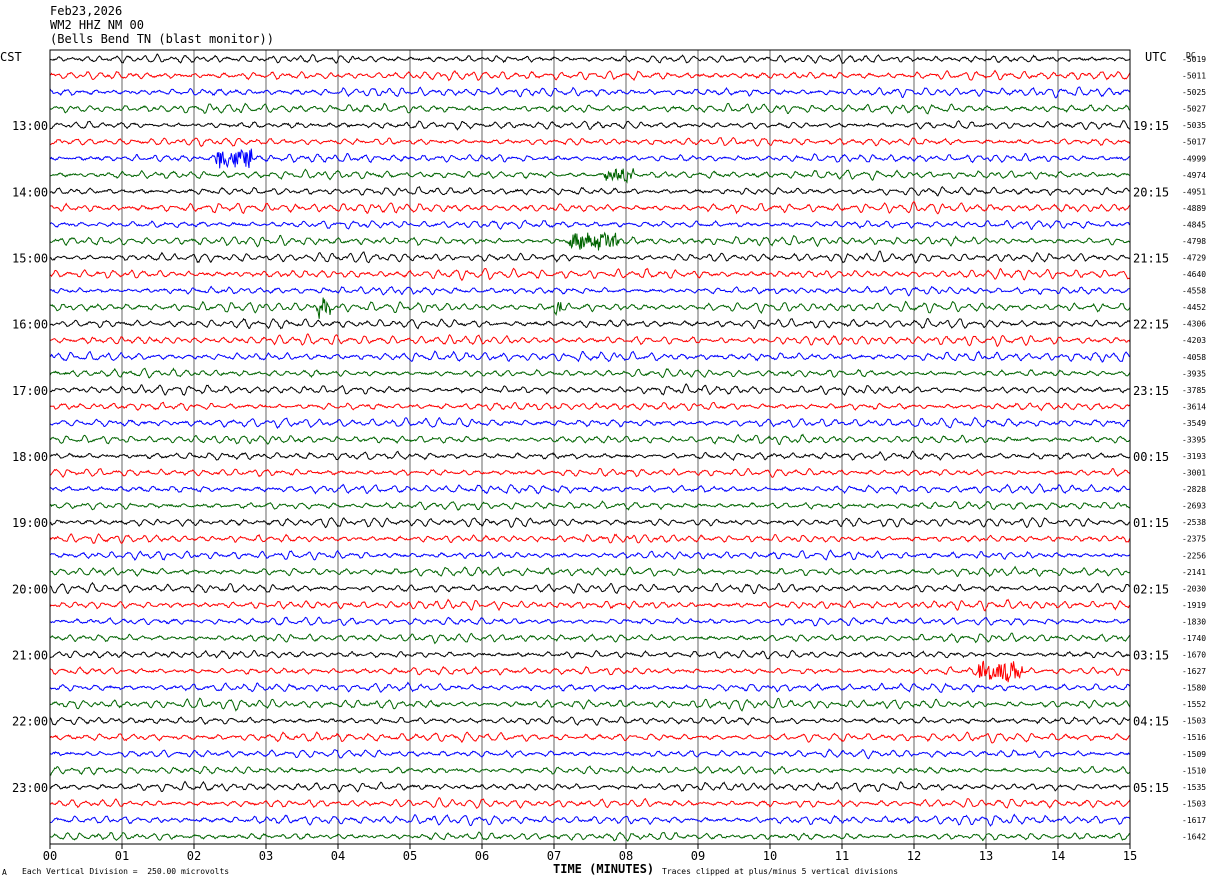  Describe the element at coordinates (1194, 76) in the screenshot. I see `dc-offset-label: -5011` at that location.